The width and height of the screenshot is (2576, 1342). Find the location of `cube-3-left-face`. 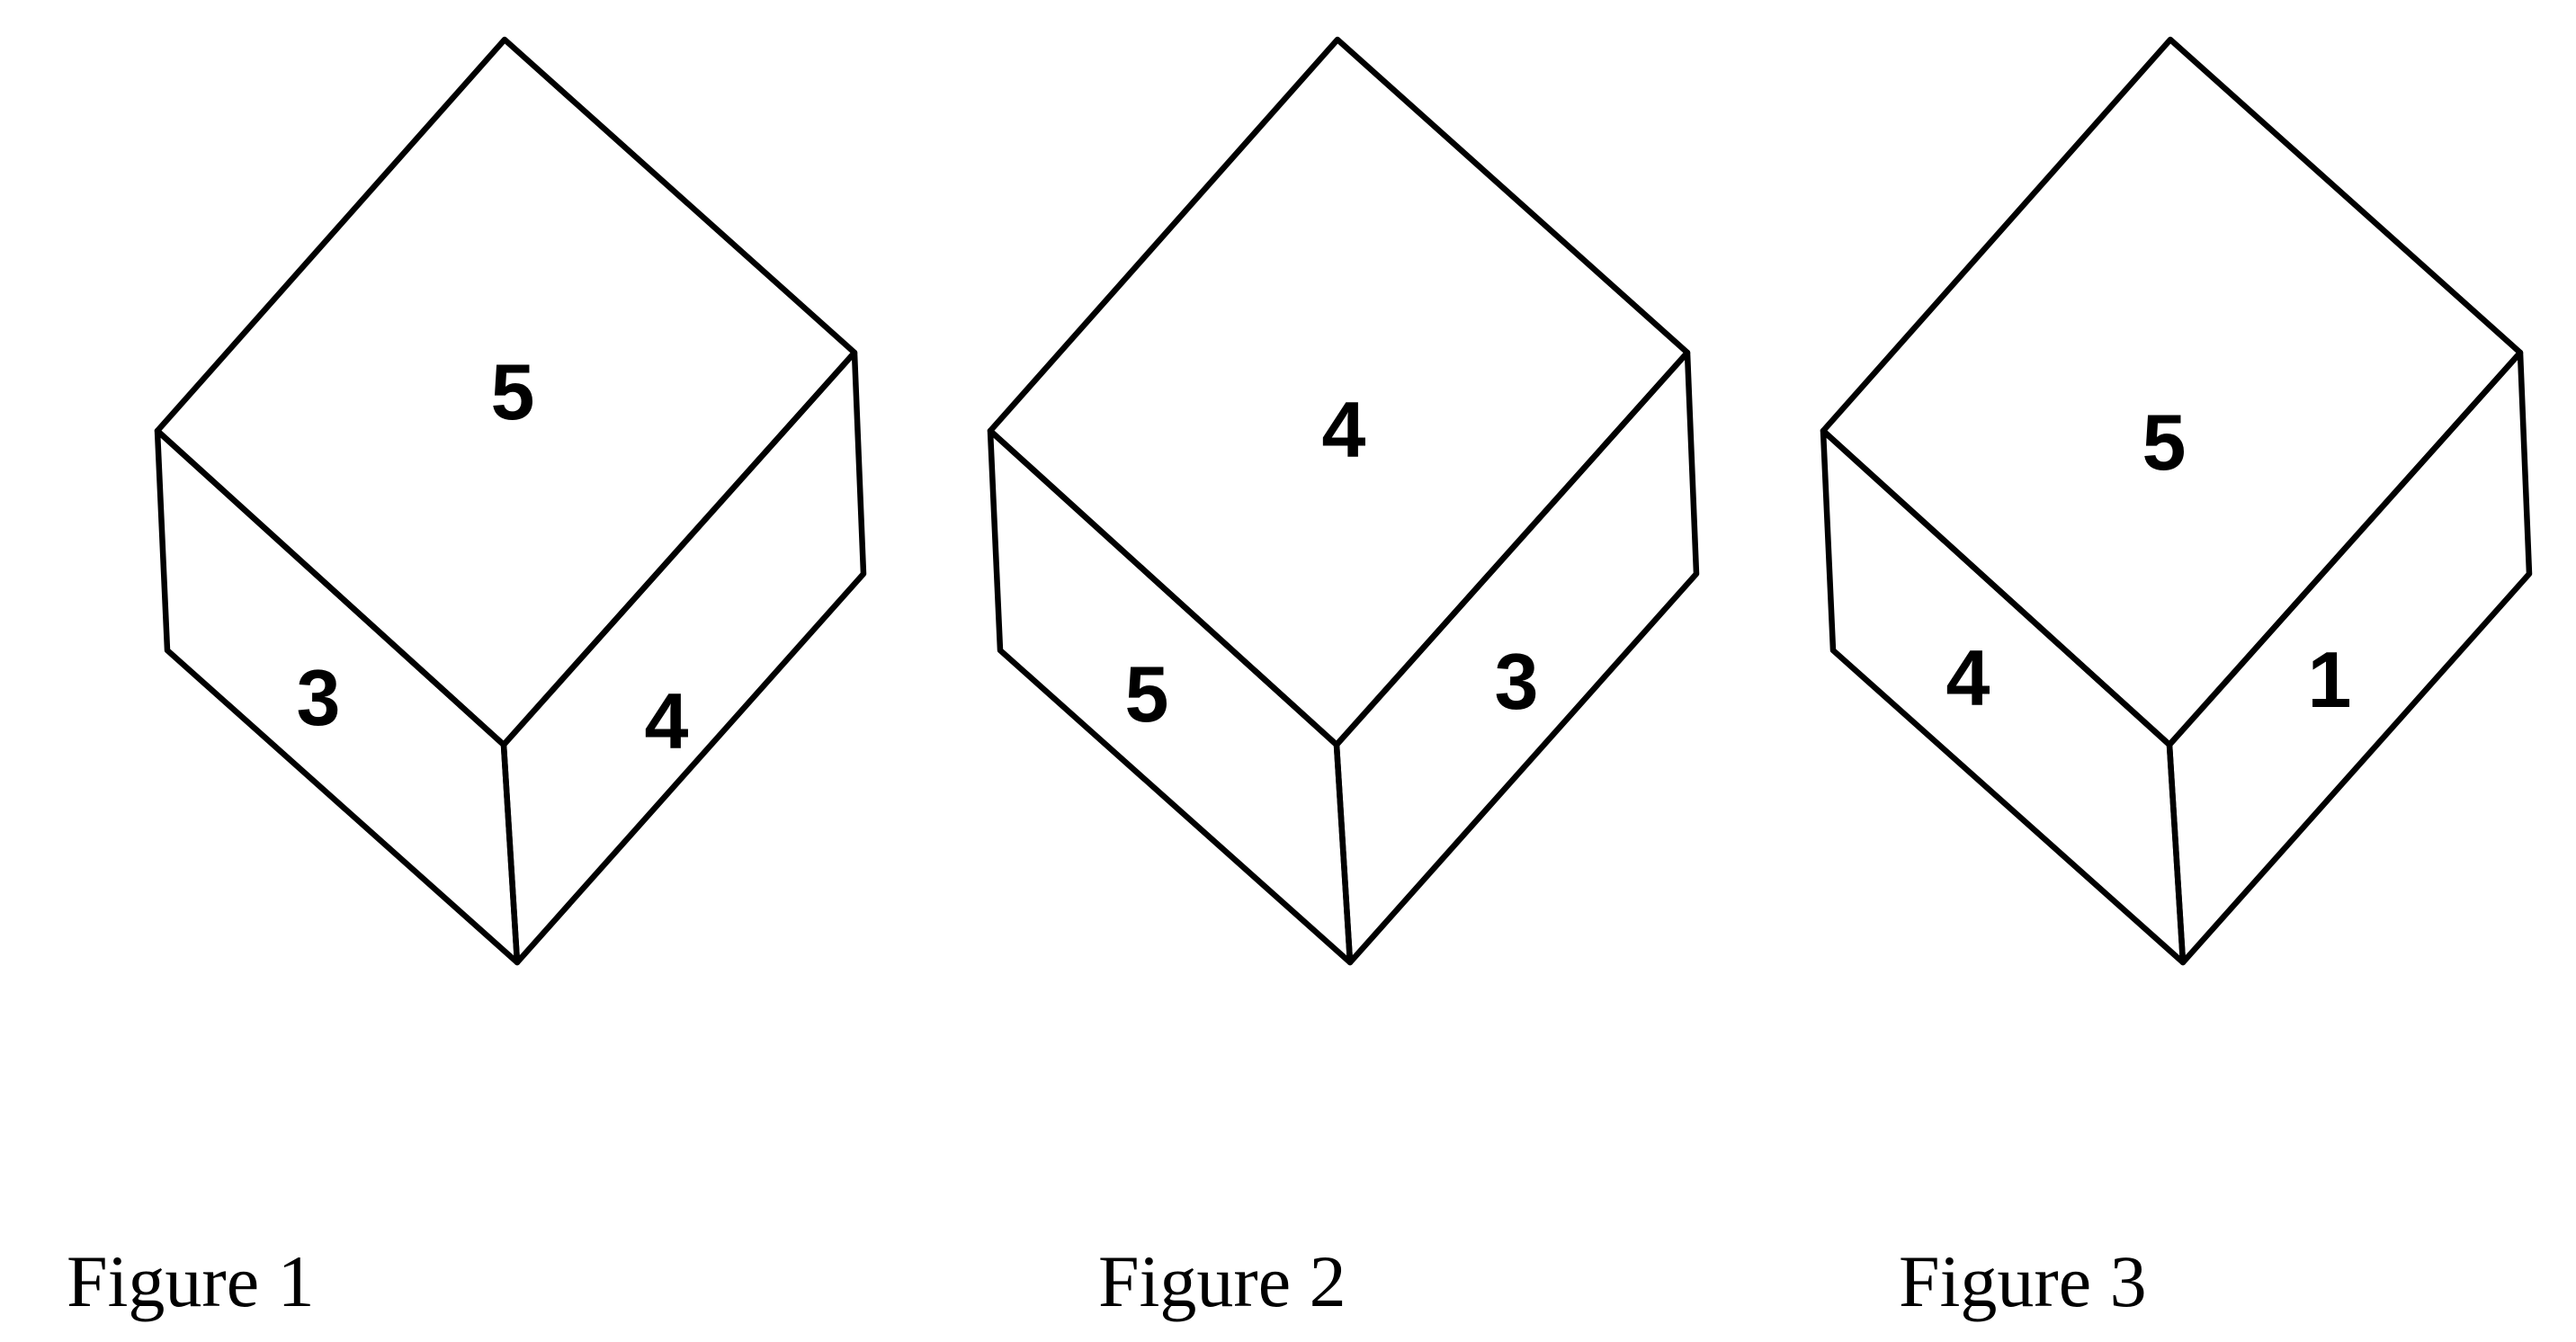

cube-3-left-face is located at coordinates (2003, 696).